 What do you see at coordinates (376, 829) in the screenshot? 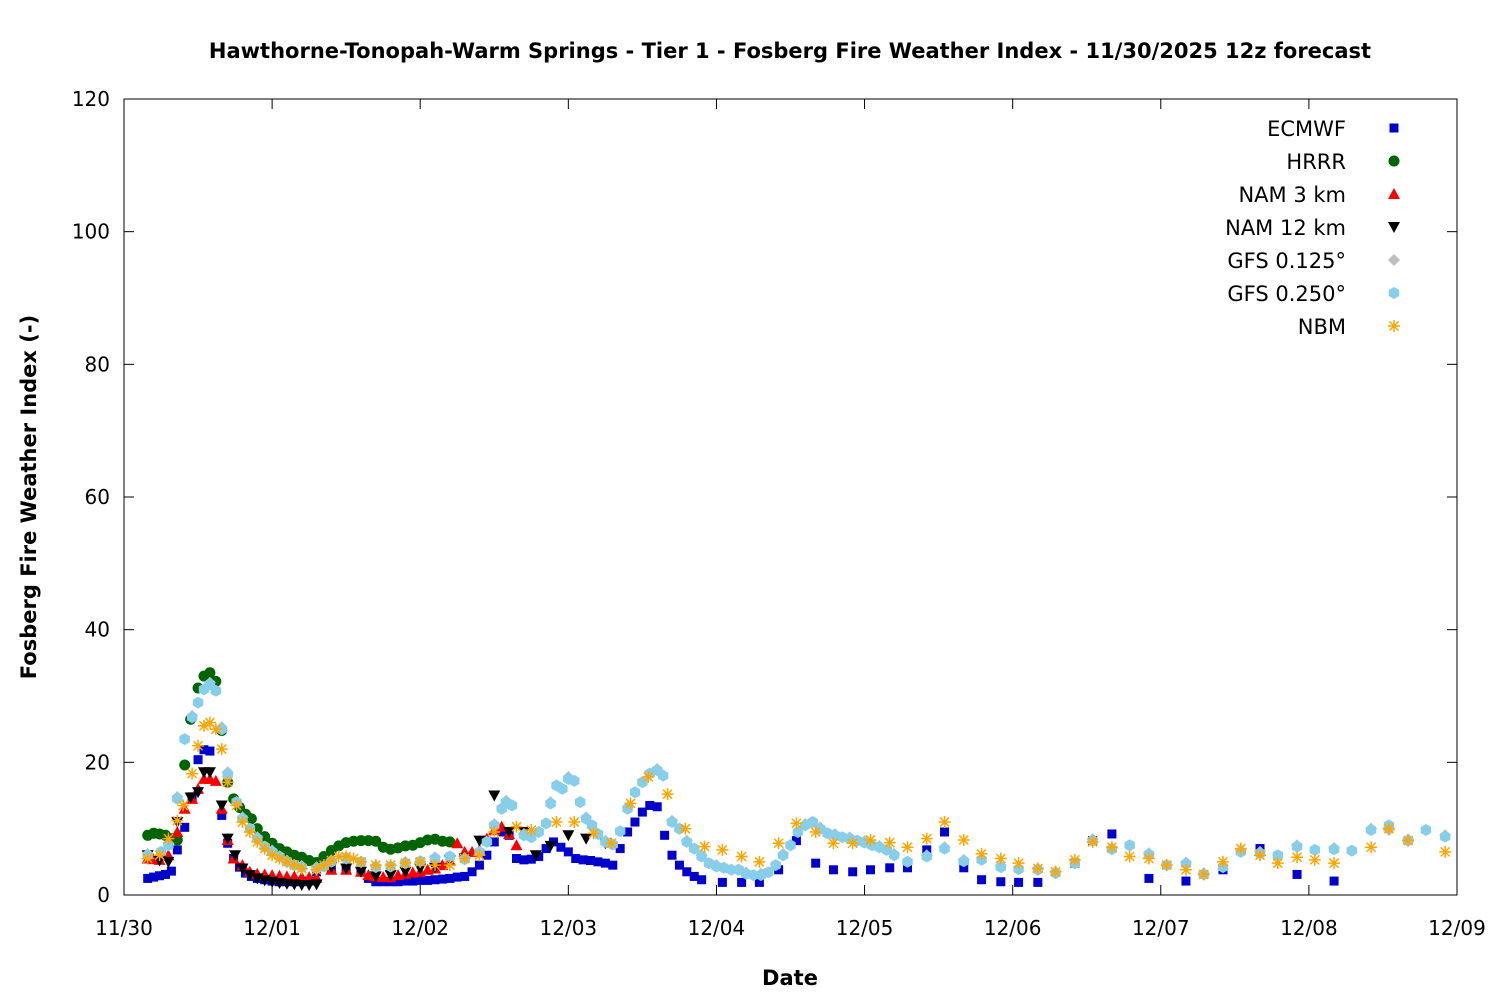
I see `series-nam-12-km` at bounding box center [376, 829].